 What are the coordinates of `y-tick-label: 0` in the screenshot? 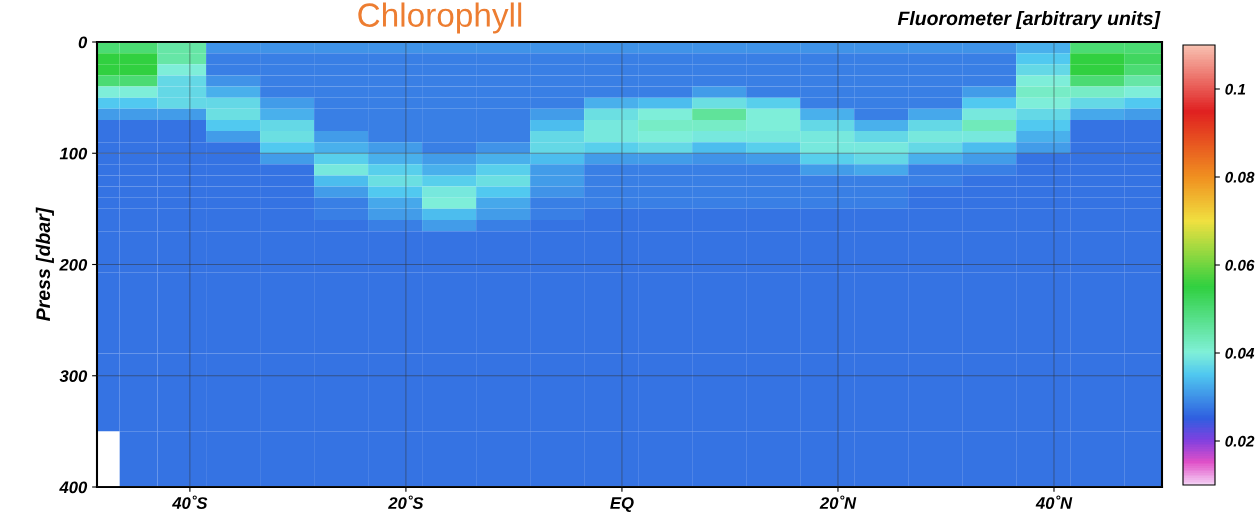 It's located at (83, 42).